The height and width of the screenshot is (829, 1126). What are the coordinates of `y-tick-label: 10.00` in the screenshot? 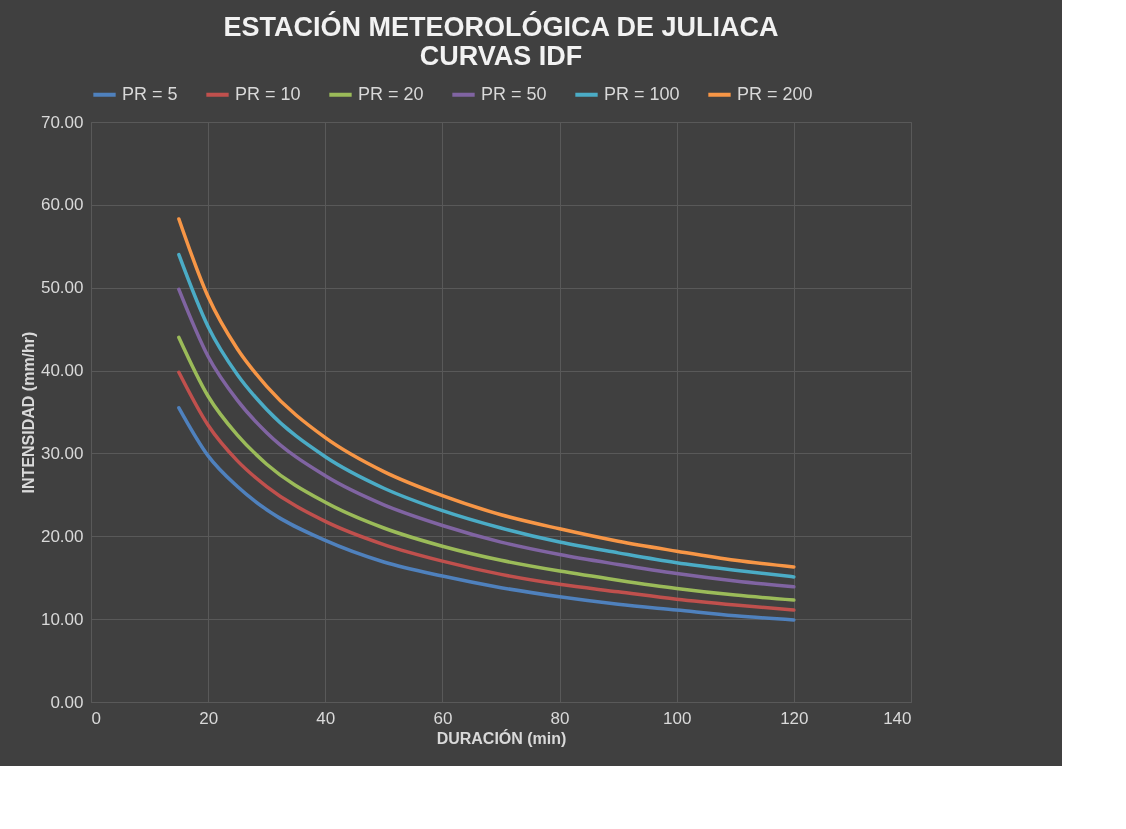 It's located at (62, 619).